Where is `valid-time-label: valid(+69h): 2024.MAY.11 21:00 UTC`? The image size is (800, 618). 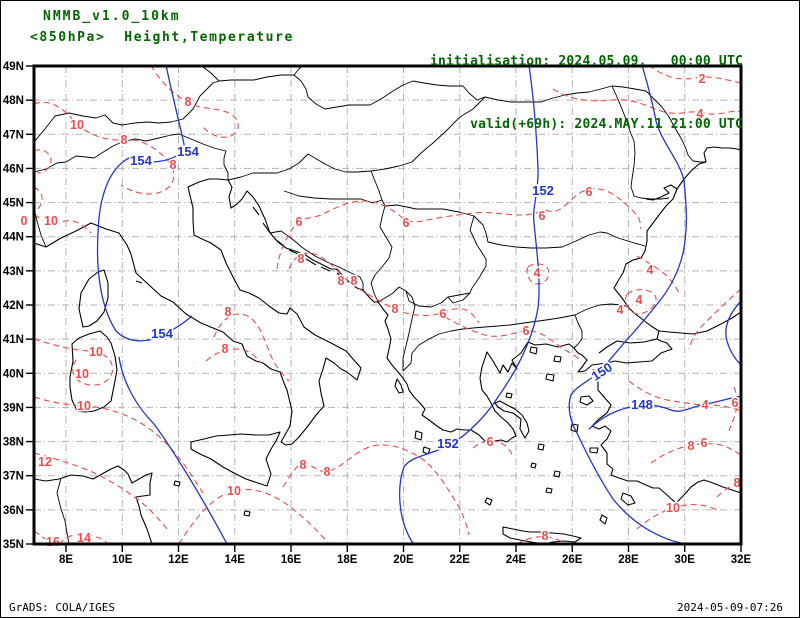
valid-time-label: valid(+69h): 2024.MAY.11 21:00 UTC is located at coordinates (606, 124).